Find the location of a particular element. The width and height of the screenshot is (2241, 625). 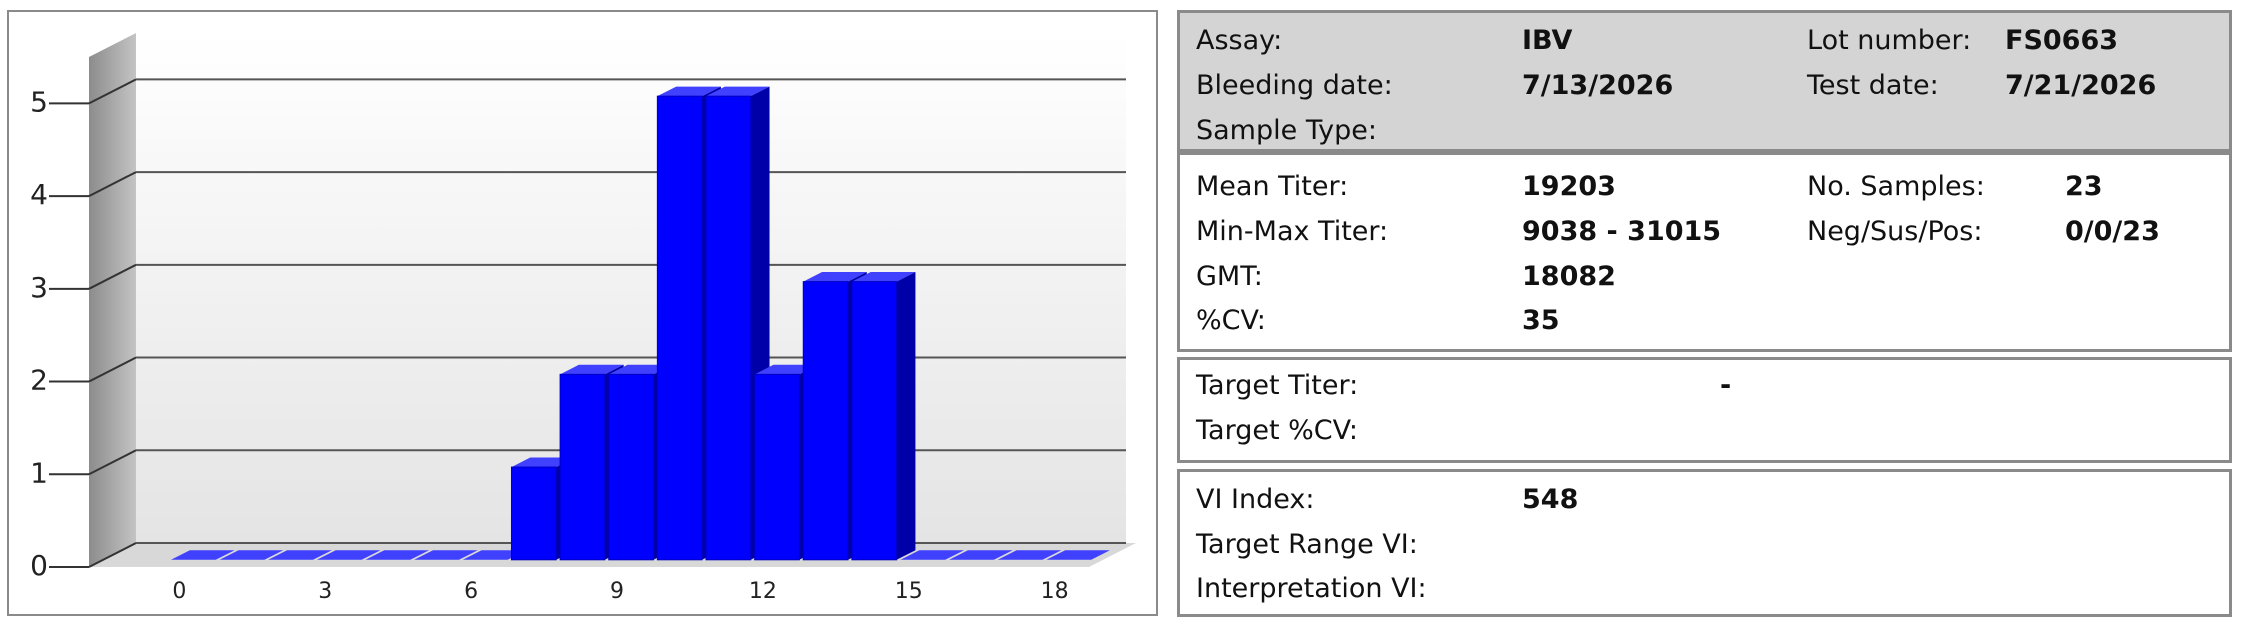

label: VI Index: is located at coordinates (1255, 499).